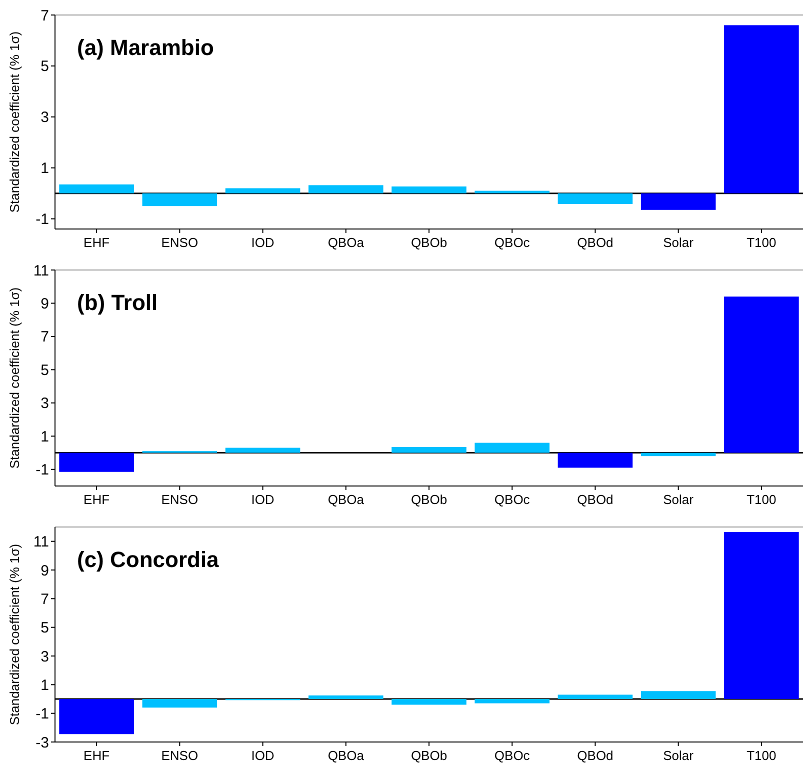 The image size is (803, 769). What do you see at coordinates (117, 302) in the screenshot?
I see `text: (b) Troll` at bounding box center [117, 302].